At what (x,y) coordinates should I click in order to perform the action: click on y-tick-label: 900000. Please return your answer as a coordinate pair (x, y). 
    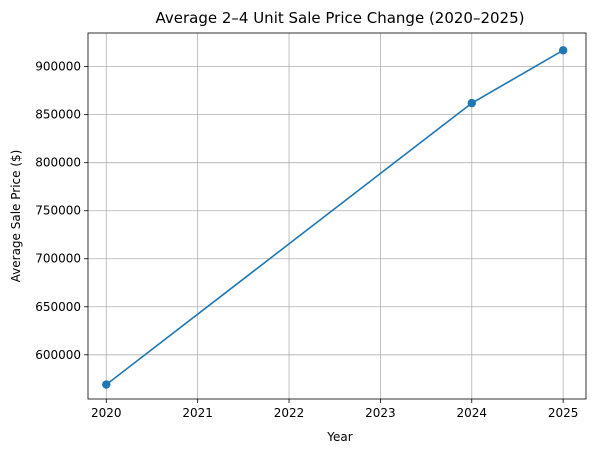
    Looking at the image, I should click on (58, 67).